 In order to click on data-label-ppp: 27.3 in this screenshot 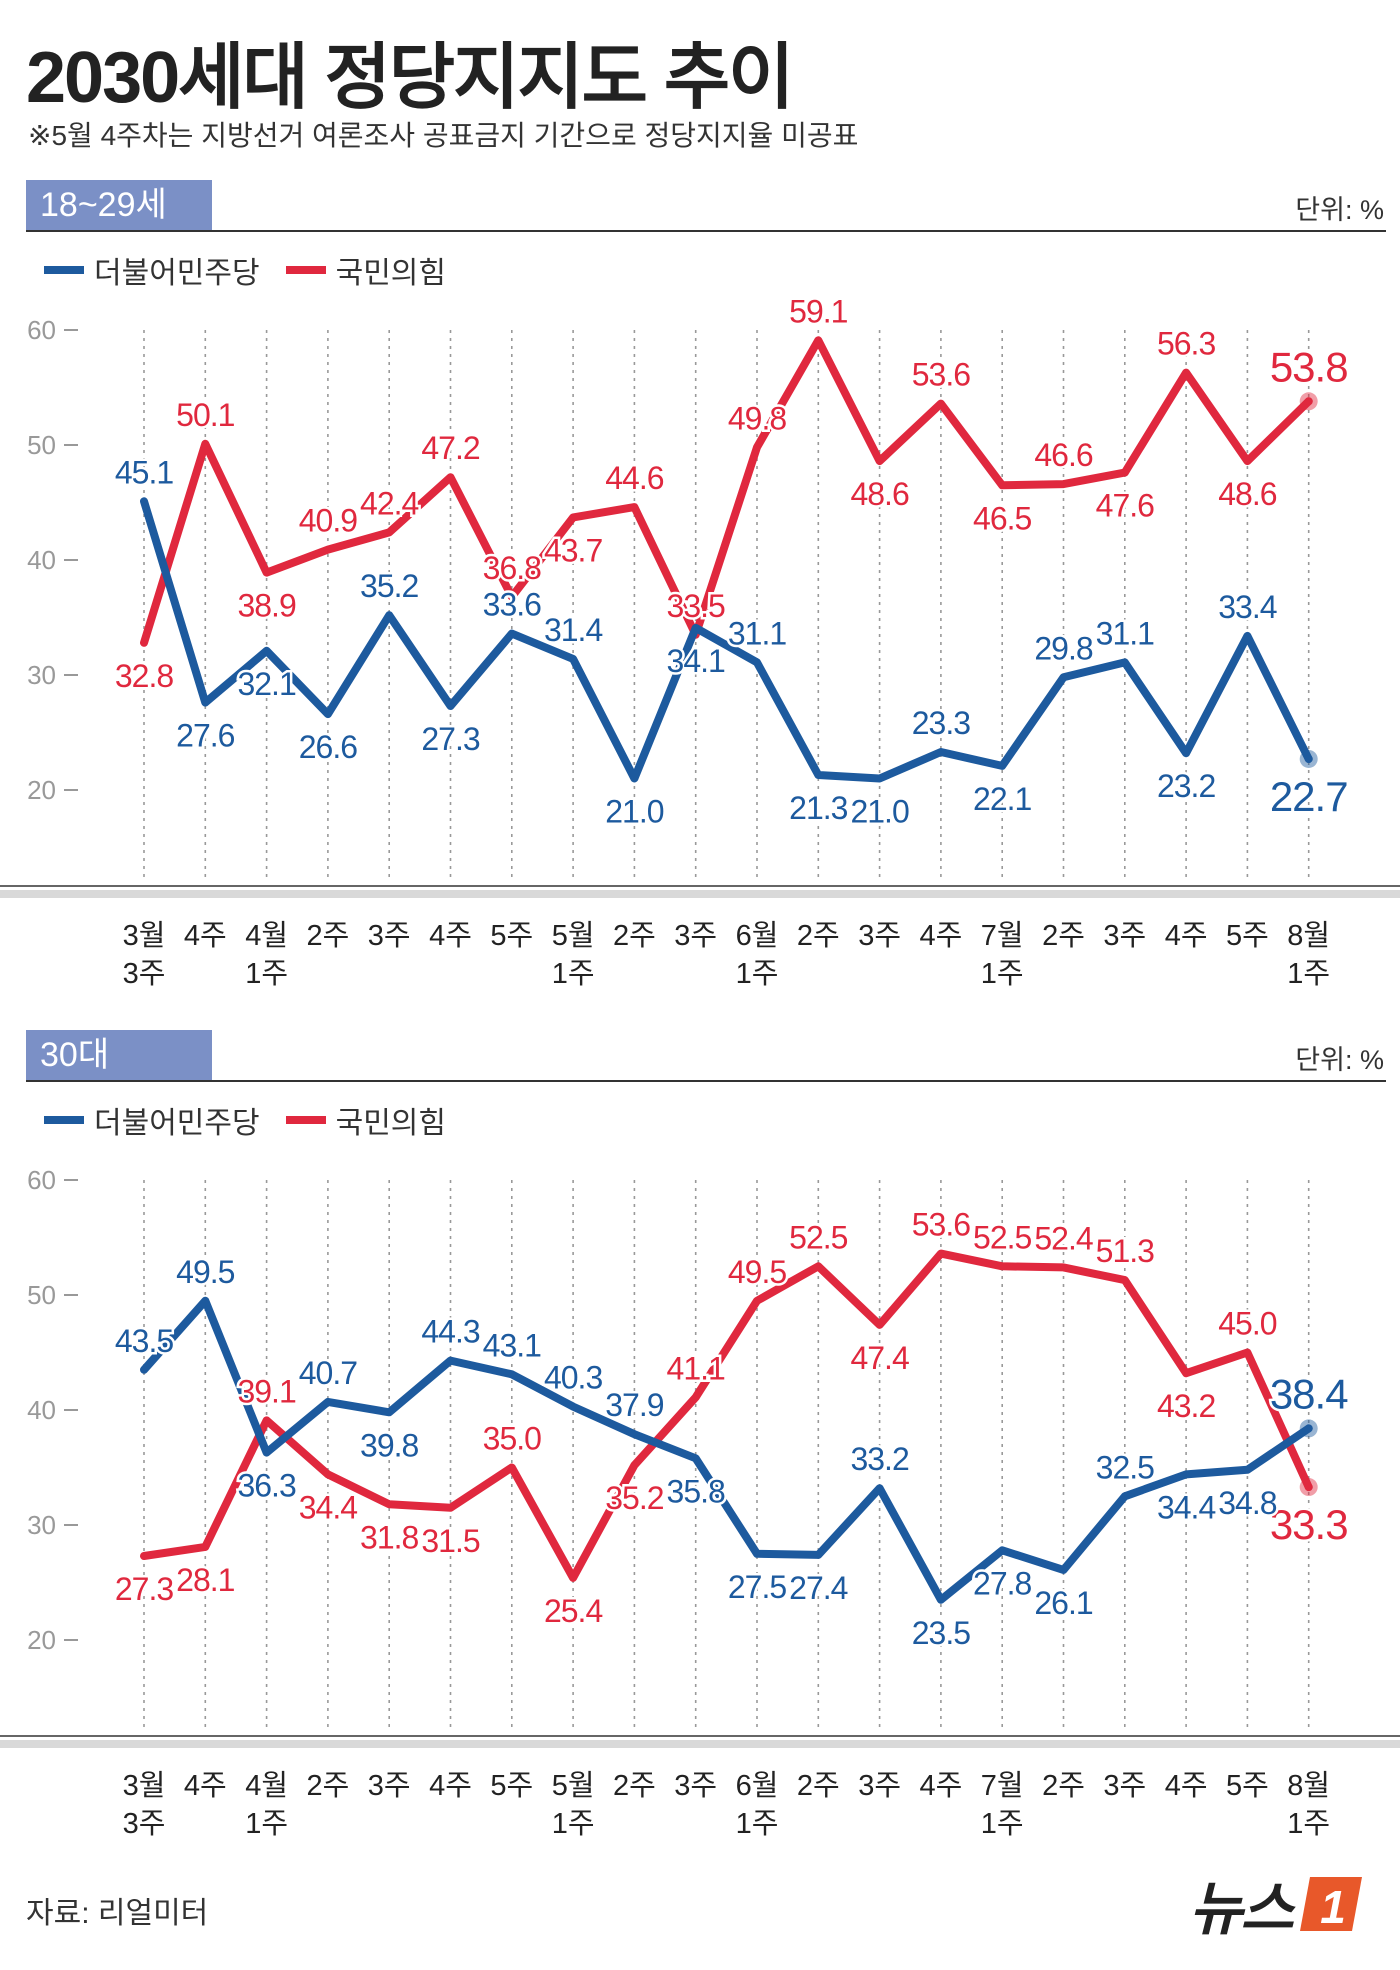, I will do `click(144, 1589)`.